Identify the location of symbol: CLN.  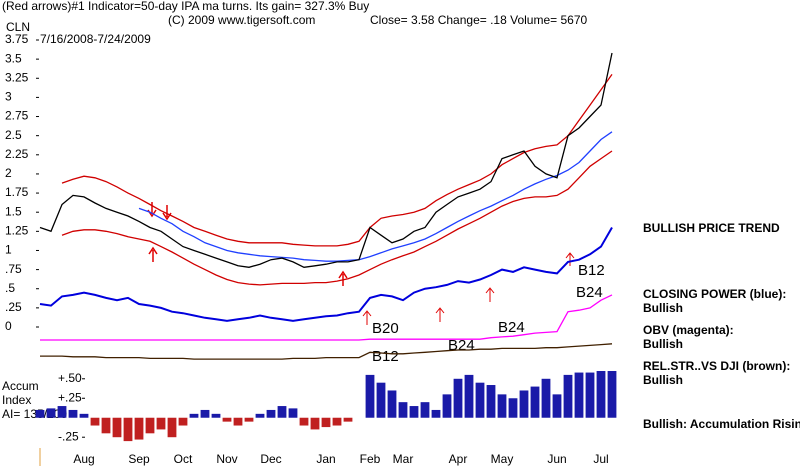
(18, 27).